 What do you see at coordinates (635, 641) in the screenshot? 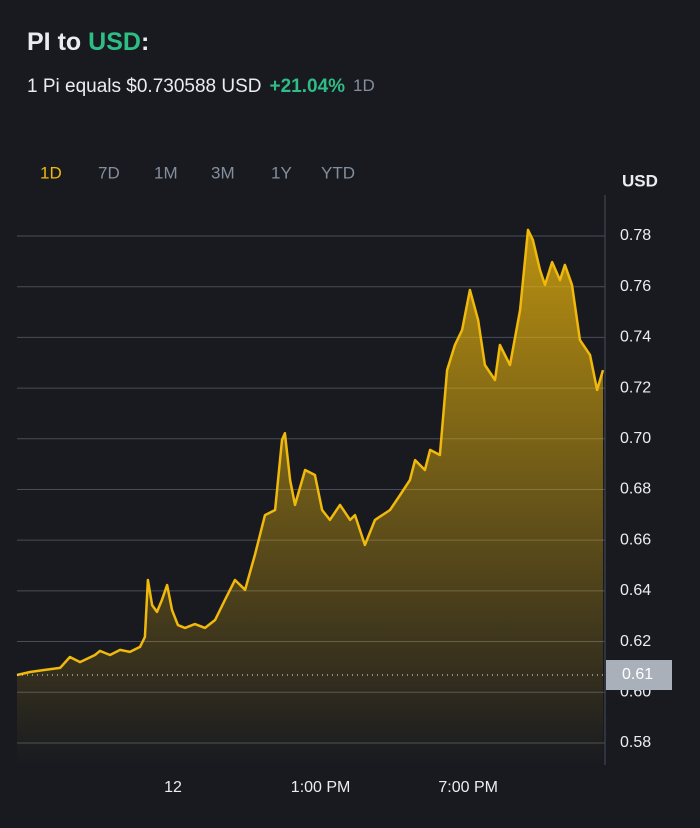
I see `y-tick-label: 0.62` at bounding box center [635, 641].